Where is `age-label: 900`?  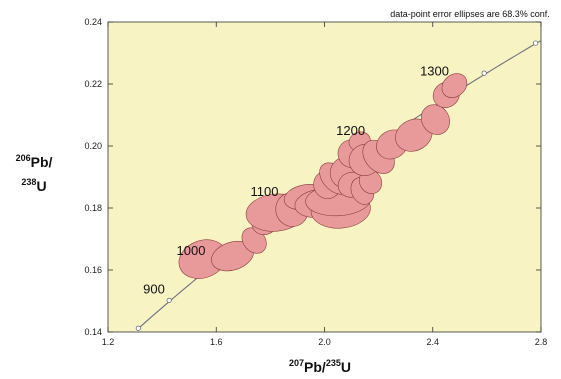
age-label: 900 is located at coordinates (154, 288).